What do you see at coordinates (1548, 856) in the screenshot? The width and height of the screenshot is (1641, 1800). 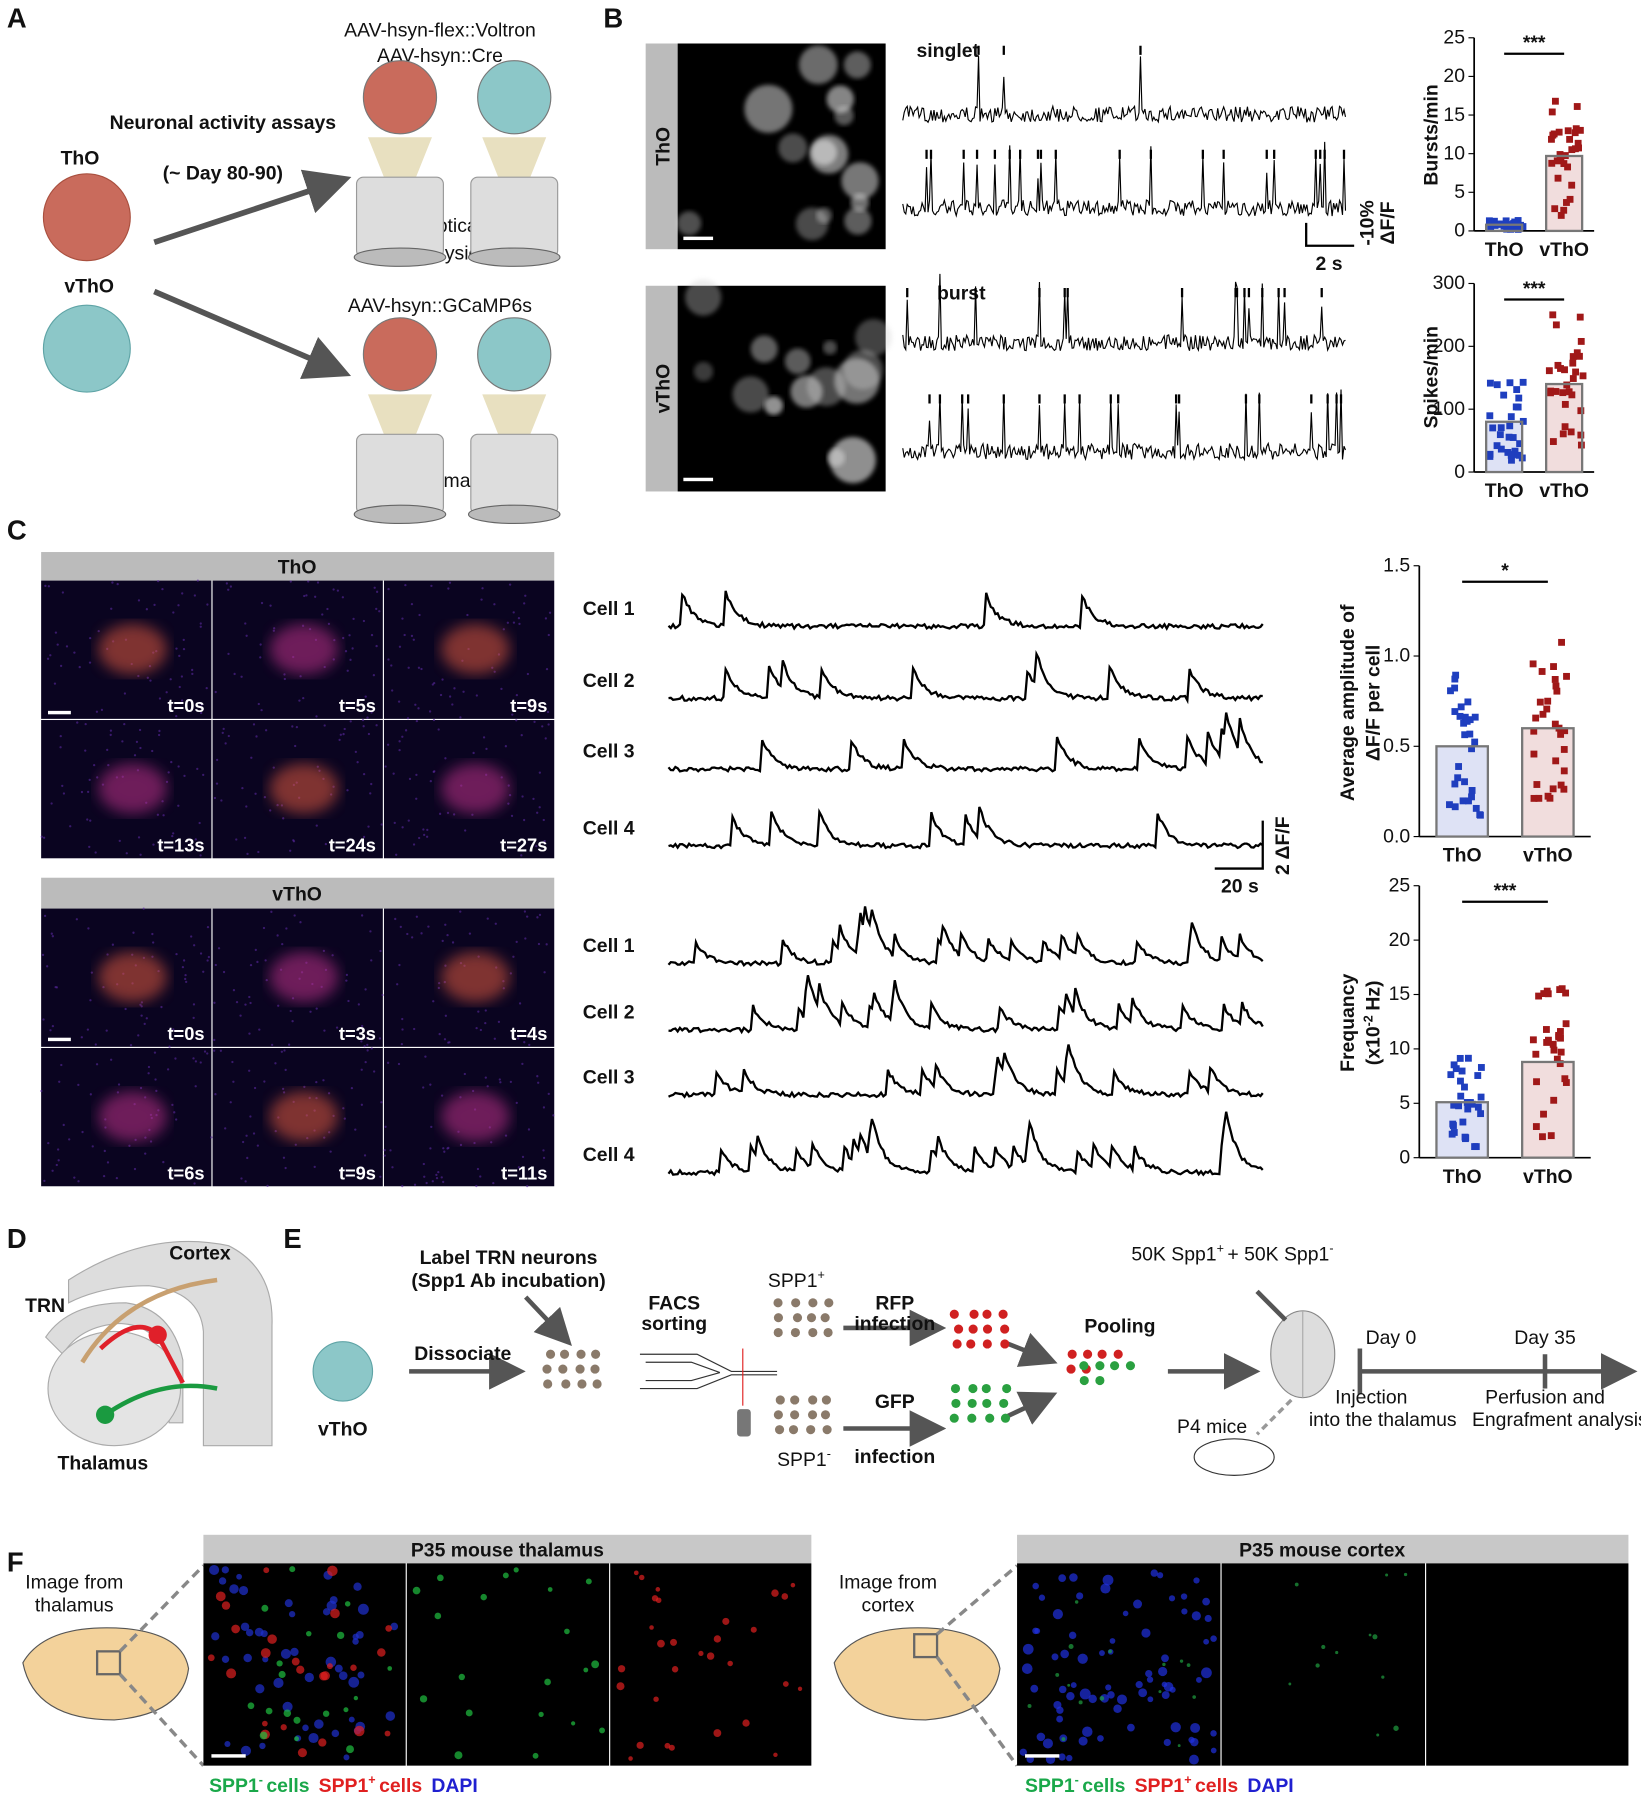 I see `x-tick-label: vThO` at bounding box center [1548, 856].